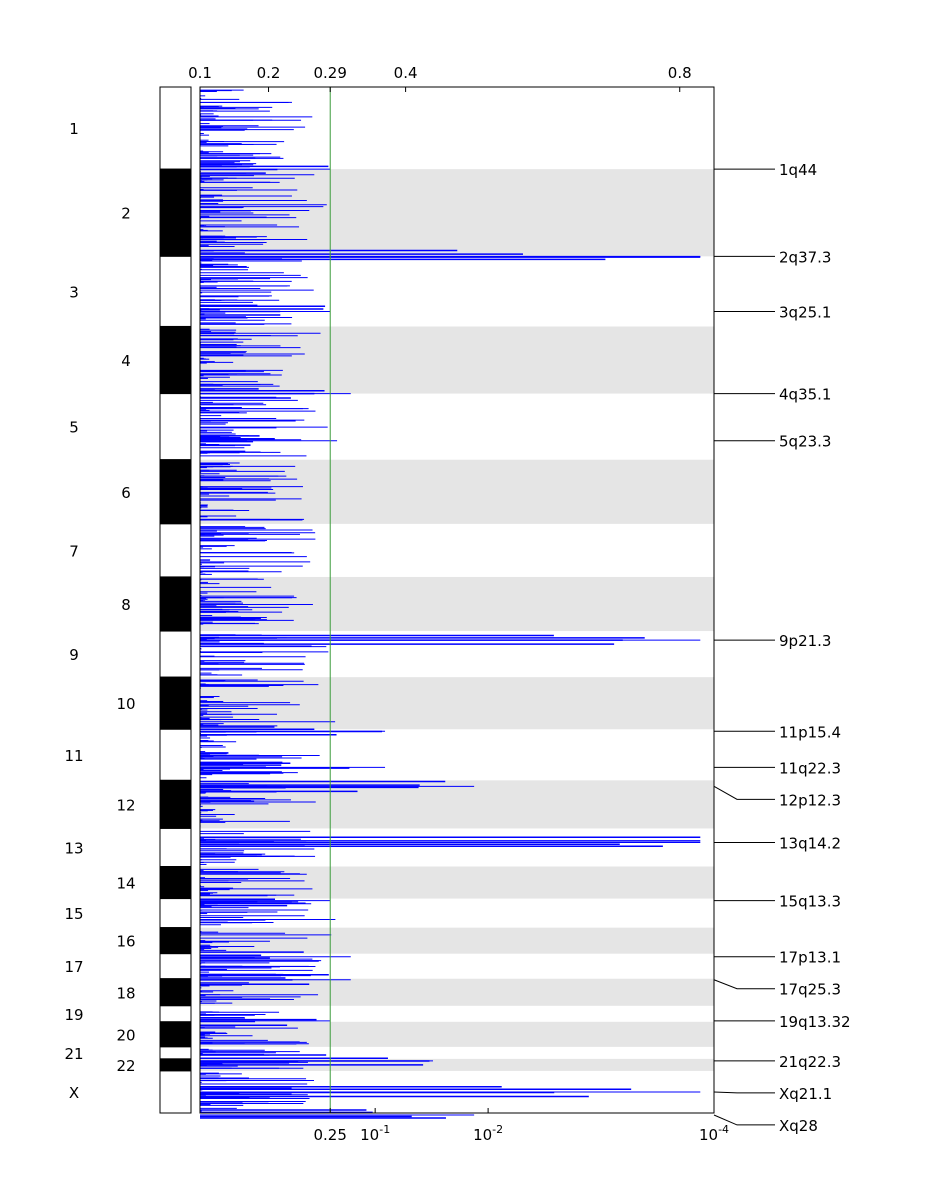  Describe the element at coordinates (73, 914) in the screenshot. I see `chromosome-label: 15` at that location.